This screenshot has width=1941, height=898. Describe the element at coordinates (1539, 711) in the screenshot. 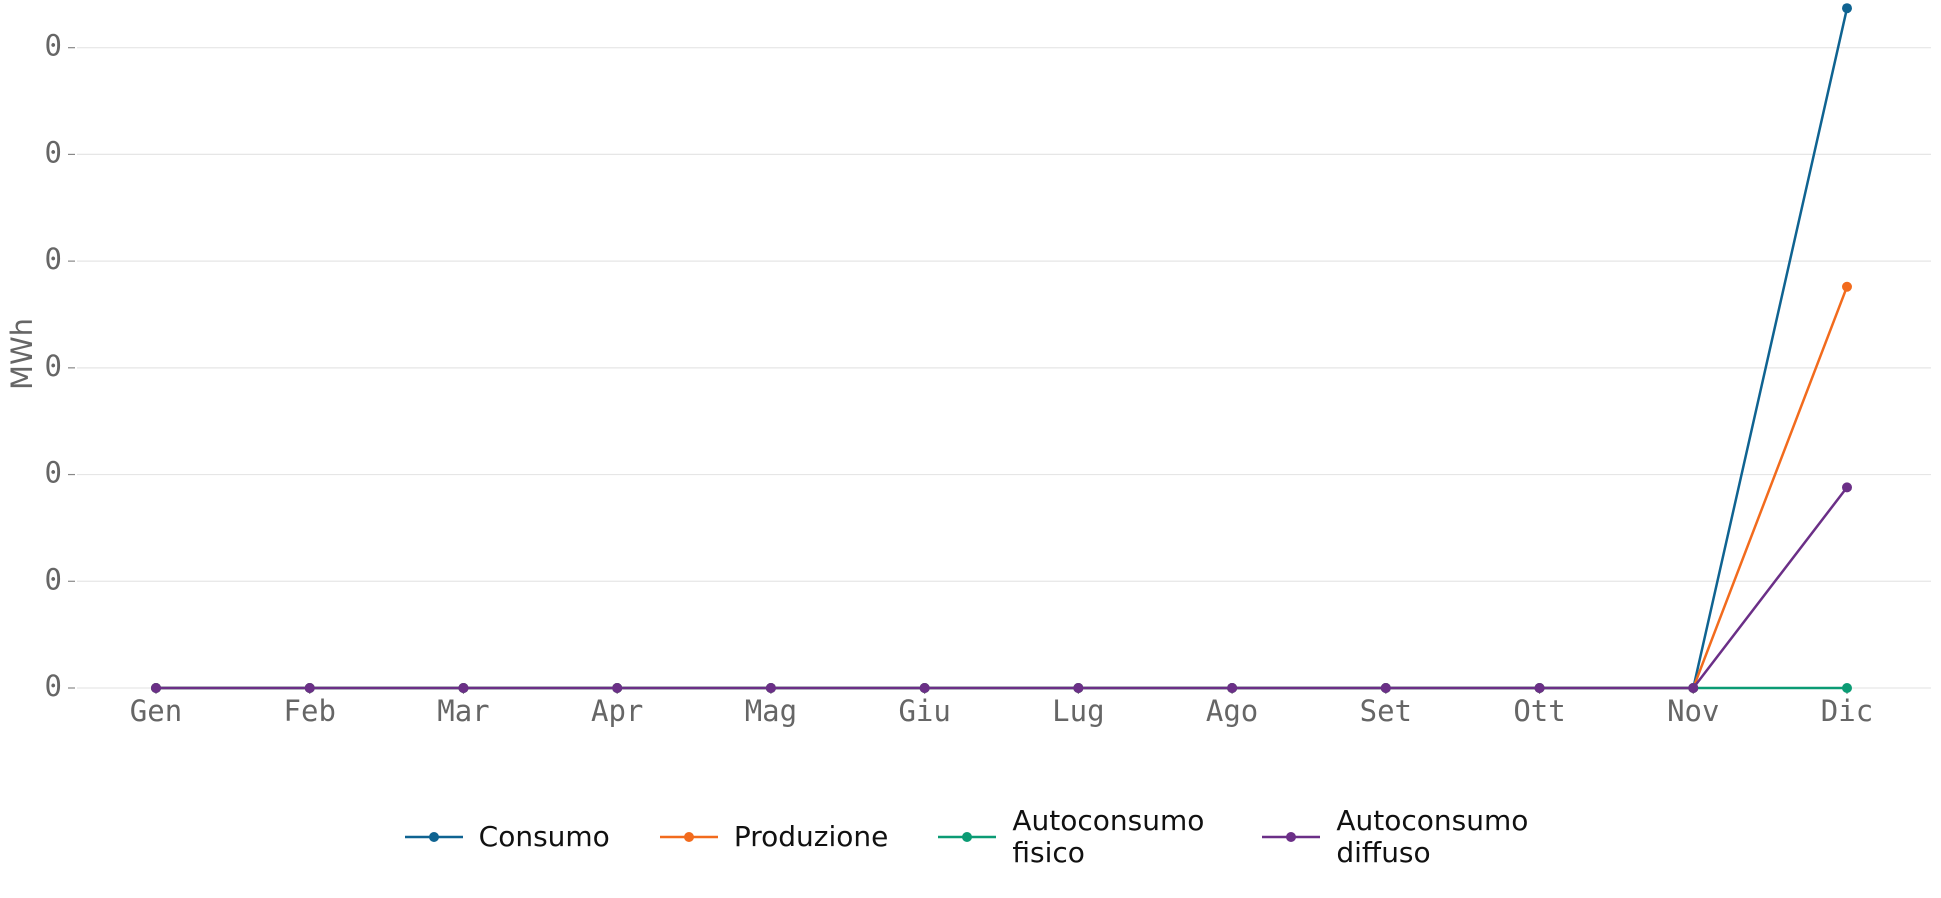

I see `x-tick-label: Ott` at that location.